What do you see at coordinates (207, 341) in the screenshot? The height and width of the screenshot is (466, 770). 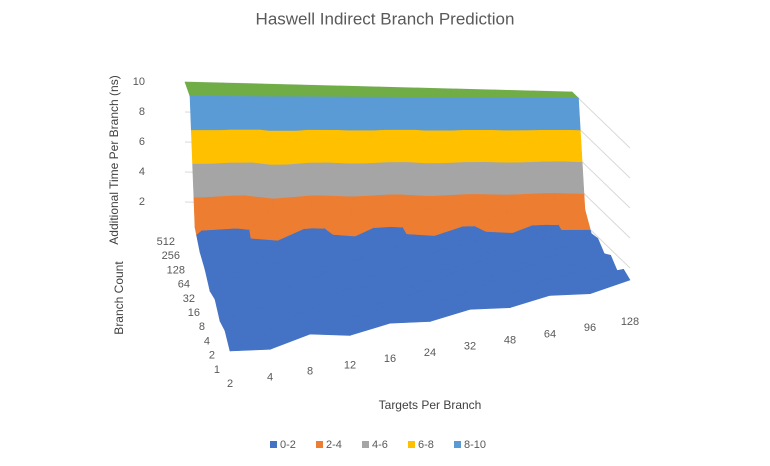 I see `y-tick-label: 4` at bounding box center [207, 341].